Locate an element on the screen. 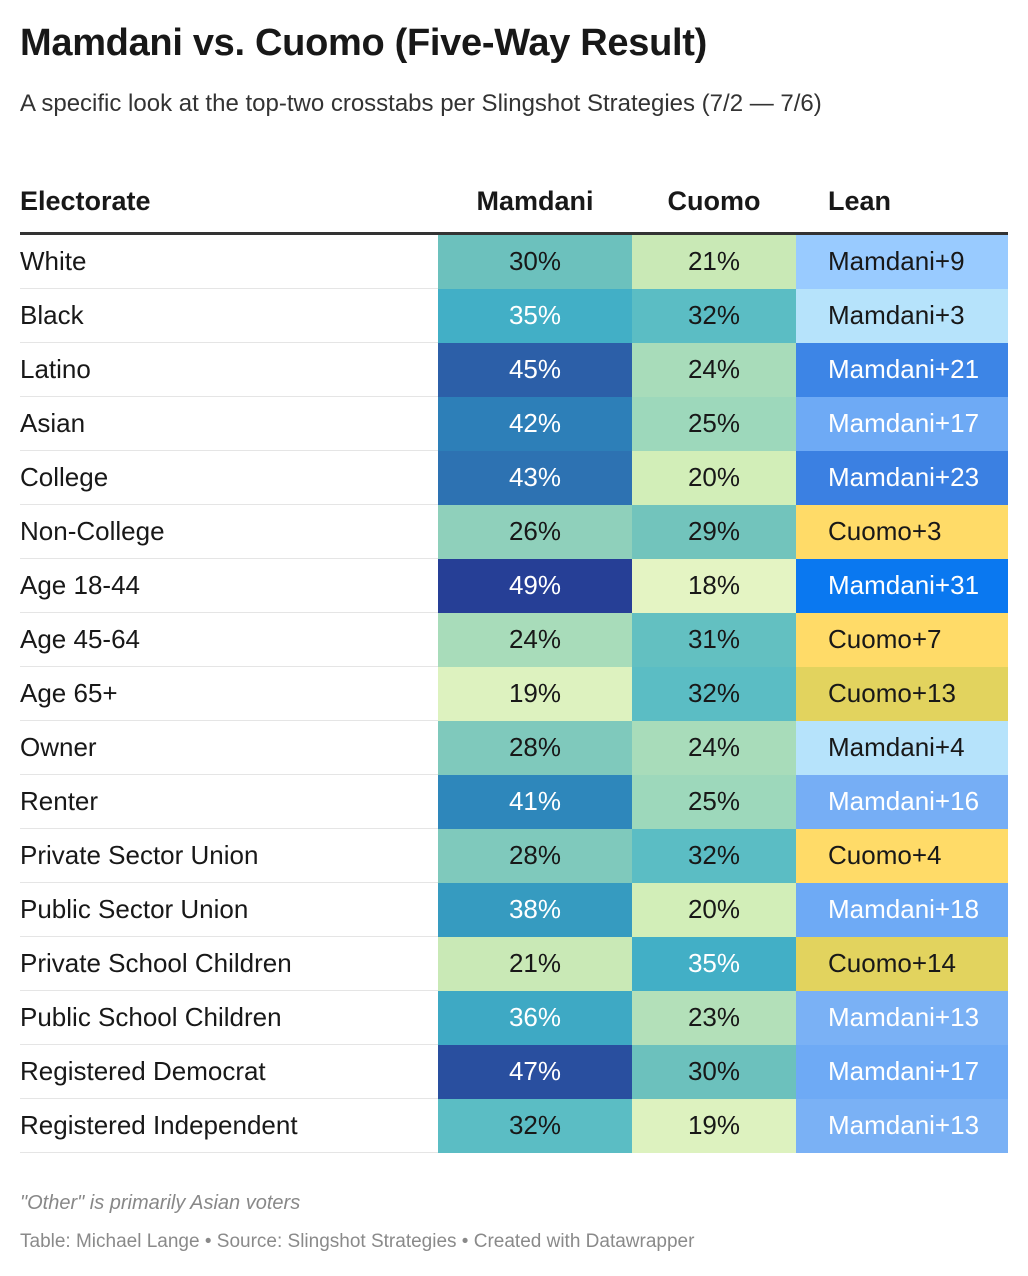 This screenshot has width=1028, height=1276. mamdani-cell: 43% is located at coordinates (535, 477).